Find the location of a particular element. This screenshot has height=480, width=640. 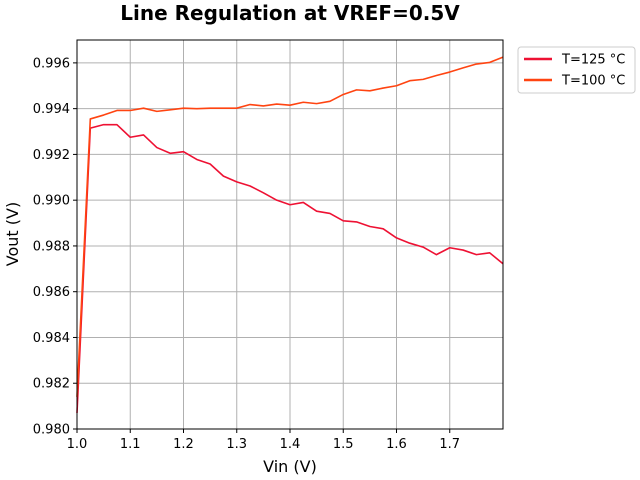

y-tick-label: 0.986 is located at coordinates (51, 292).